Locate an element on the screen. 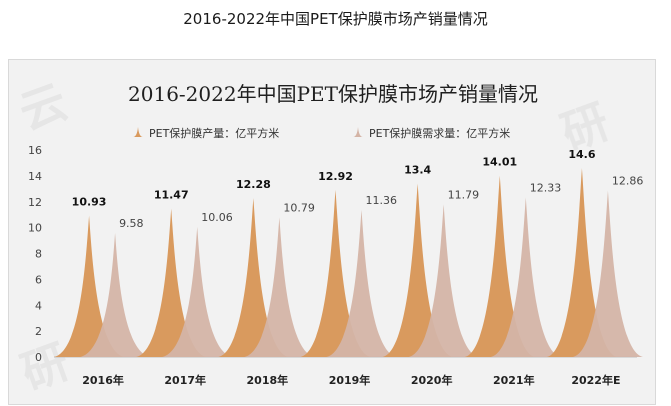 This screenshot has height=406, width=671. production-value-label: 14.6 is located at coordinates (581, 154).